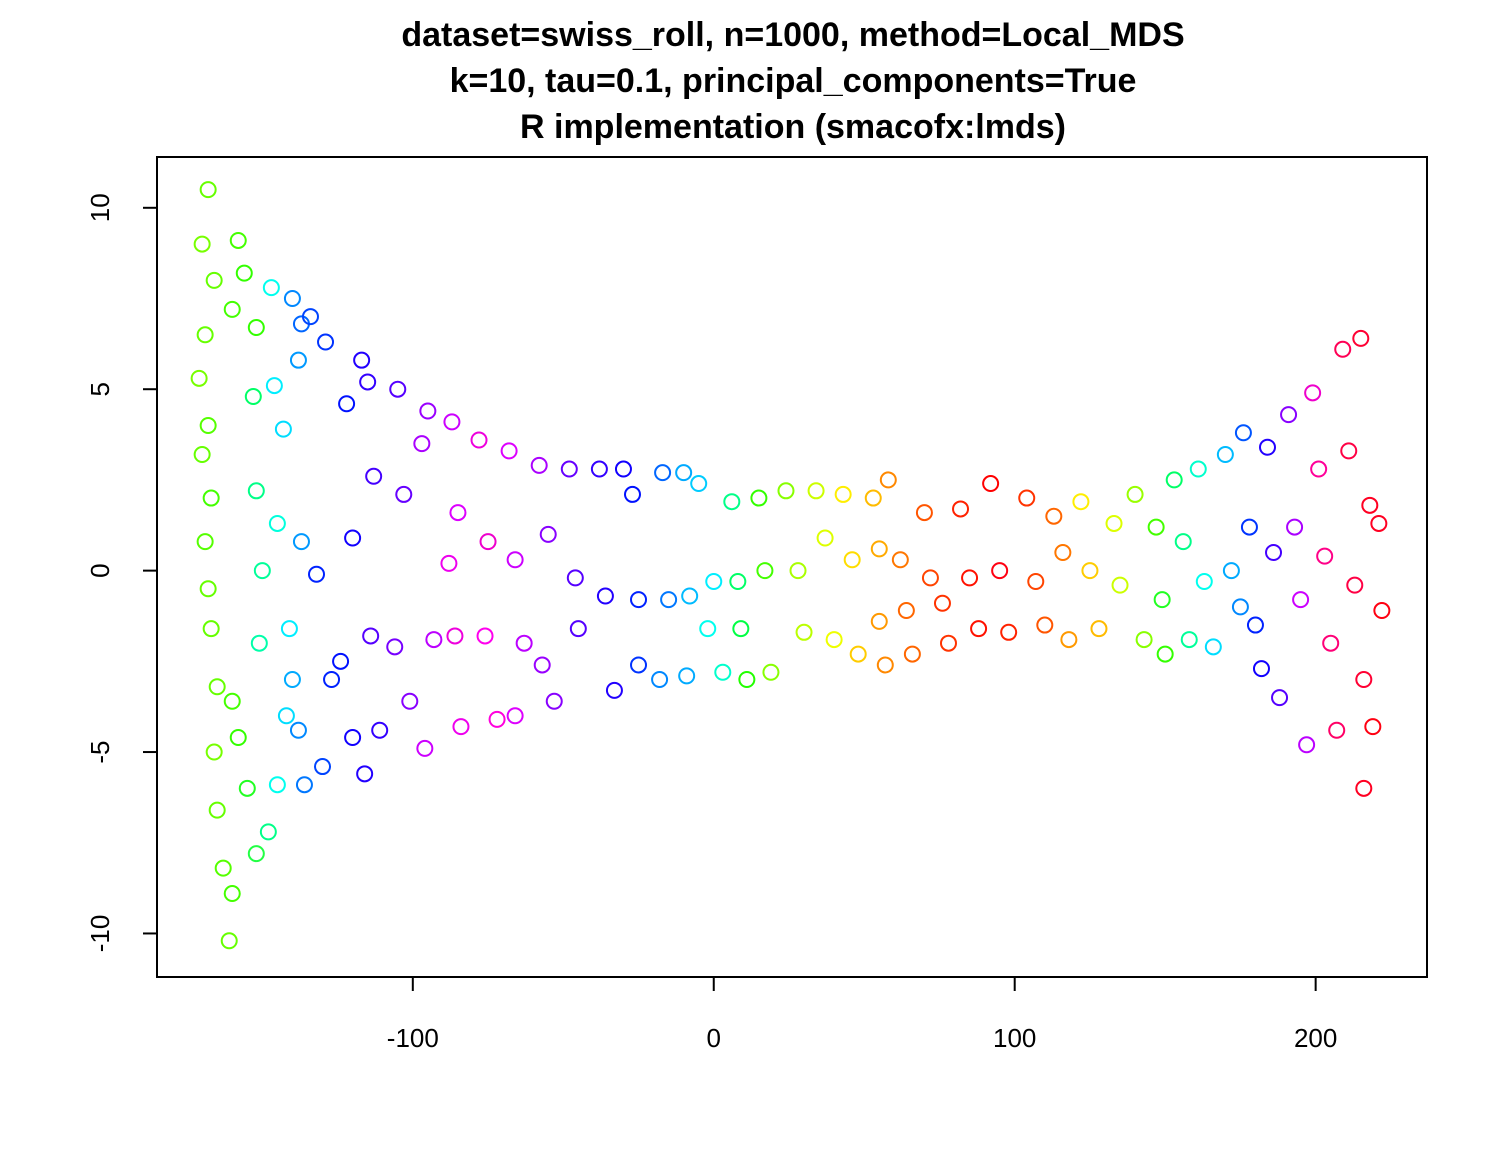 The image size is (1508, 1174). I want to click on y-tick-label: -5, so click(100, 751).